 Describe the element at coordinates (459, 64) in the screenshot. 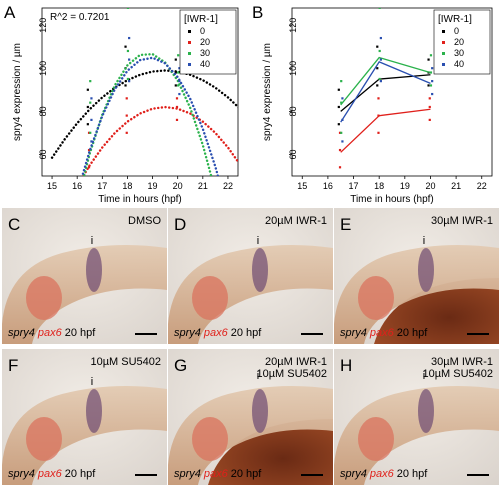

I see `legend-label: 40` at that location.